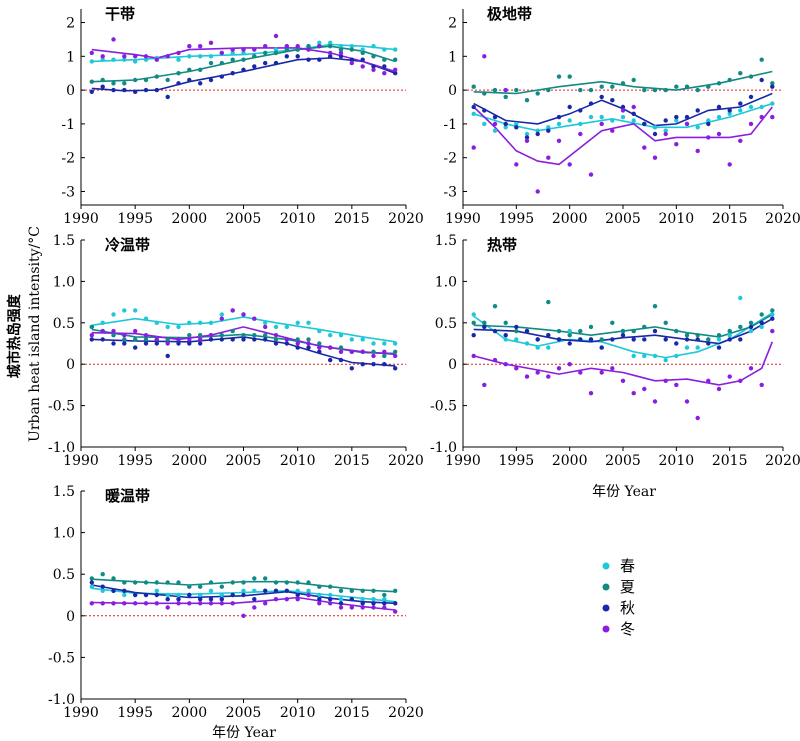  Describe the element at coordinates (624, 492) in the screenshot. I see `x-axis-label-right: 年份 Year` at that location.